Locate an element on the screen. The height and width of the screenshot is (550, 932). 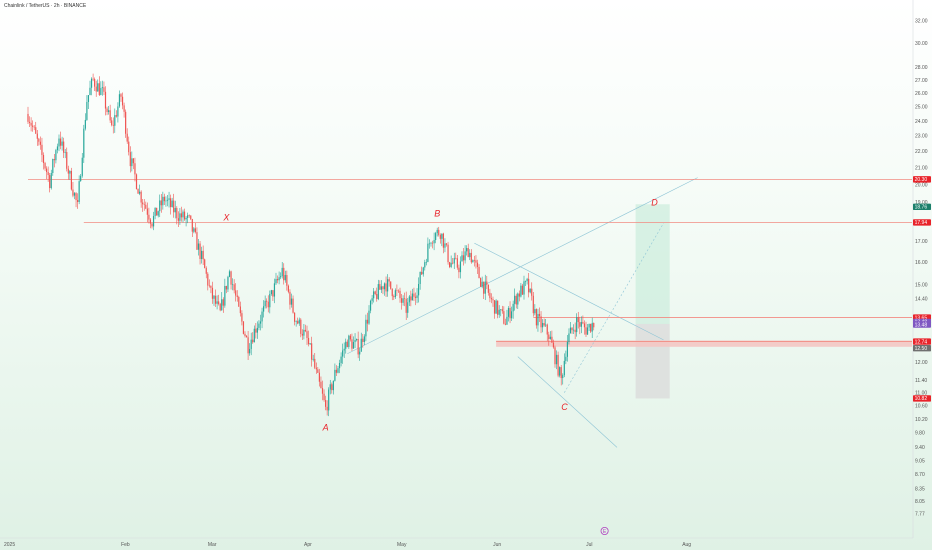
wave-label-x: X is located at coordinates (226, 217).